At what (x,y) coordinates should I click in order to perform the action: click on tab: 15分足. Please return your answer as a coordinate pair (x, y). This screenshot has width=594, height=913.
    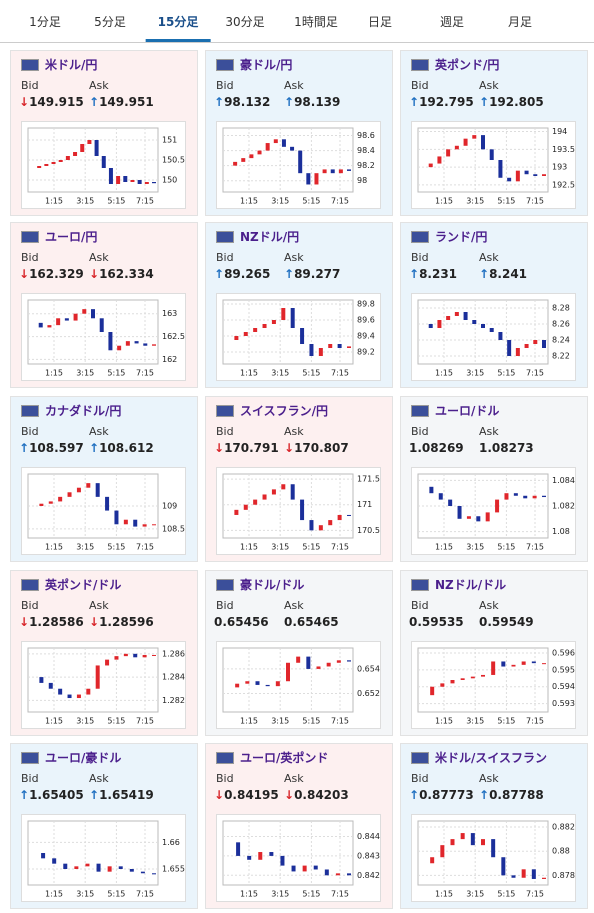
    Looking at the image, I should click on (178, 27).